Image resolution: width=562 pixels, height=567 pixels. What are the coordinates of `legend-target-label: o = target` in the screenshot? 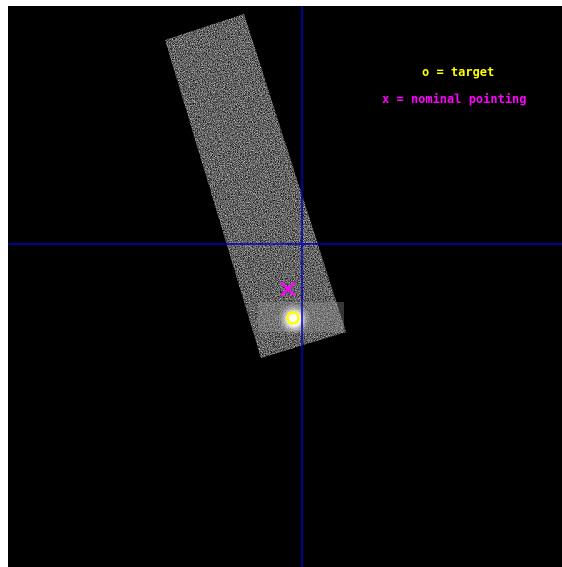 It's located at (458, 72).